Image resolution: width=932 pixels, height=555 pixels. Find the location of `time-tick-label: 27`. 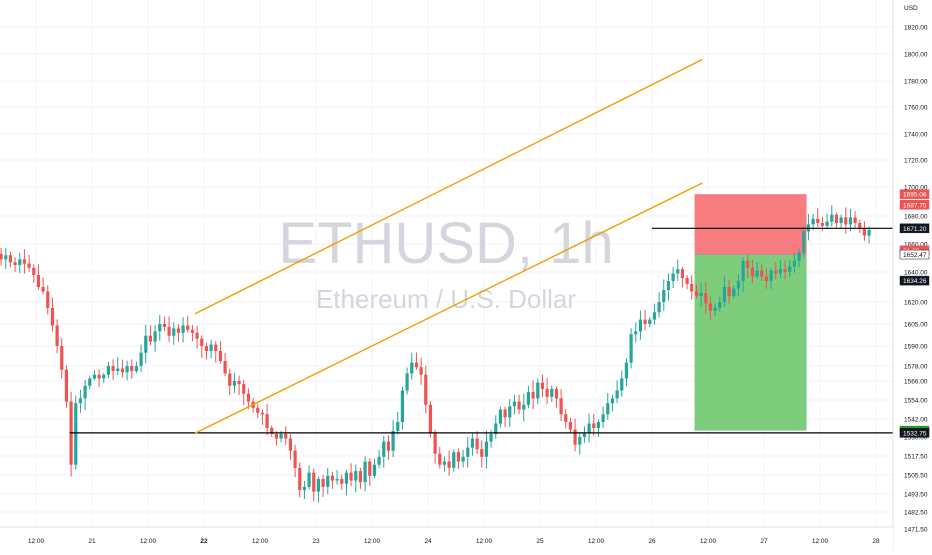

time-tick-label: 27 is located at coordinates (764, 541).